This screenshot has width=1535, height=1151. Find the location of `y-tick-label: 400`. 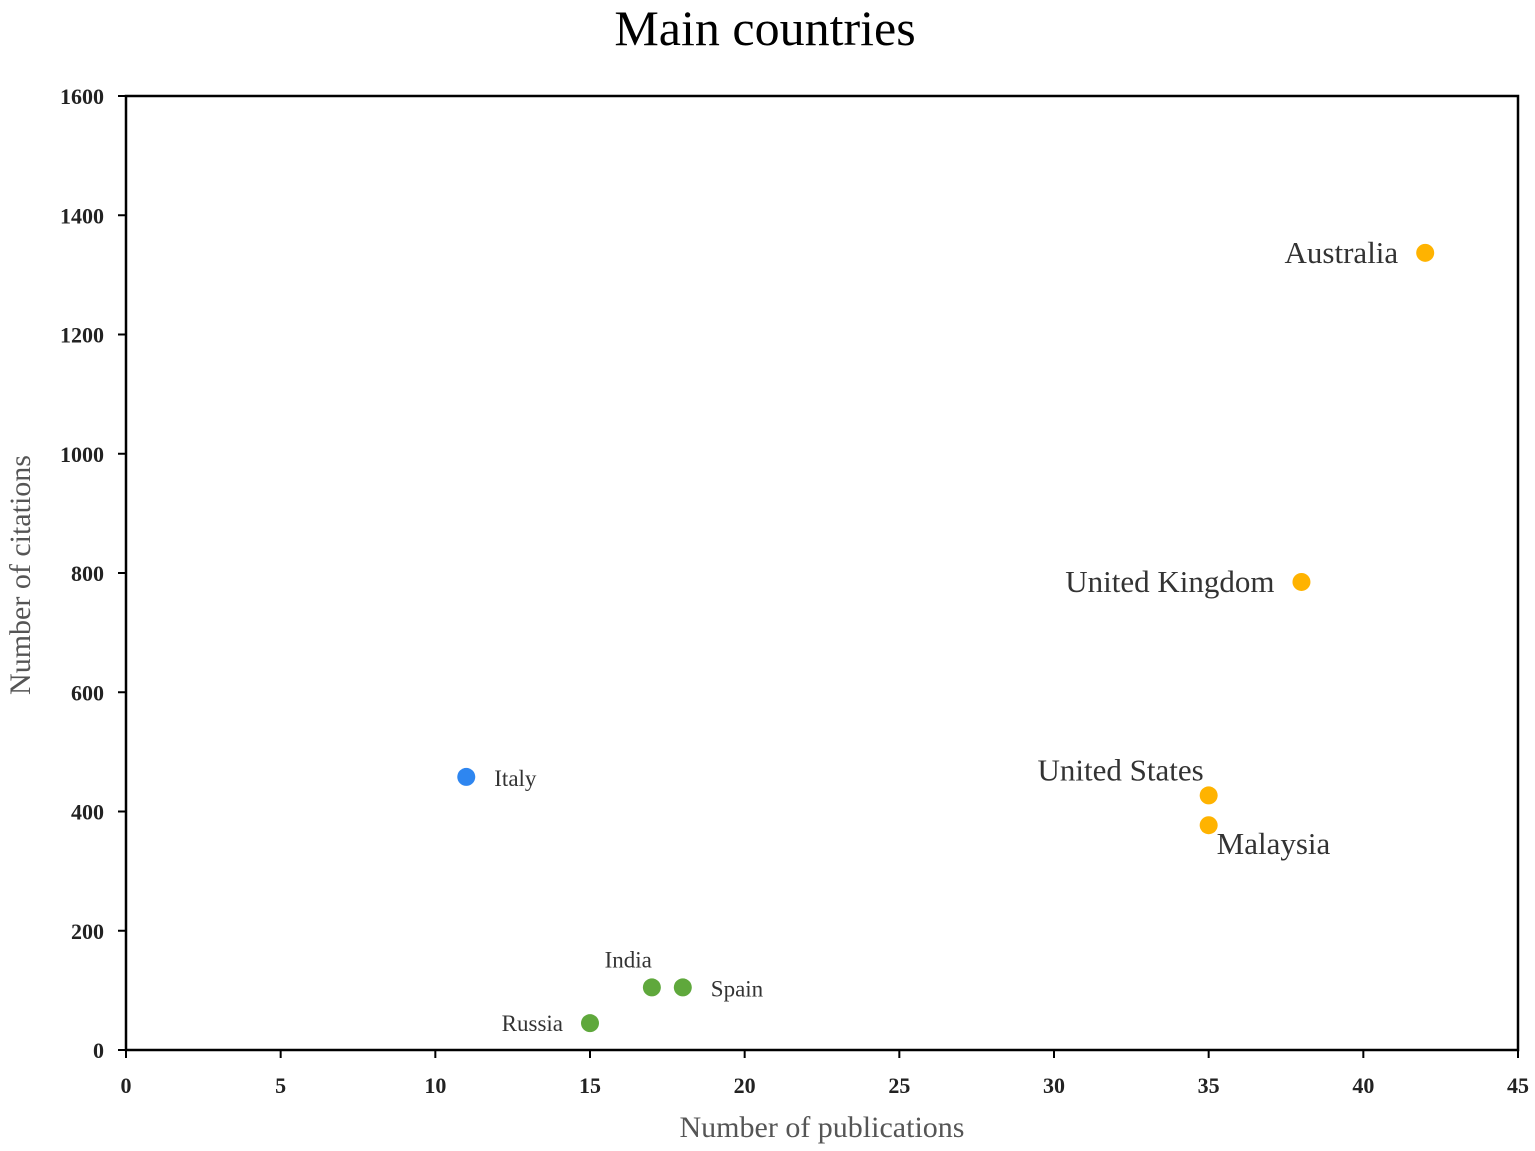

y-tick-label: 400 is located at coordinates (87, 812).